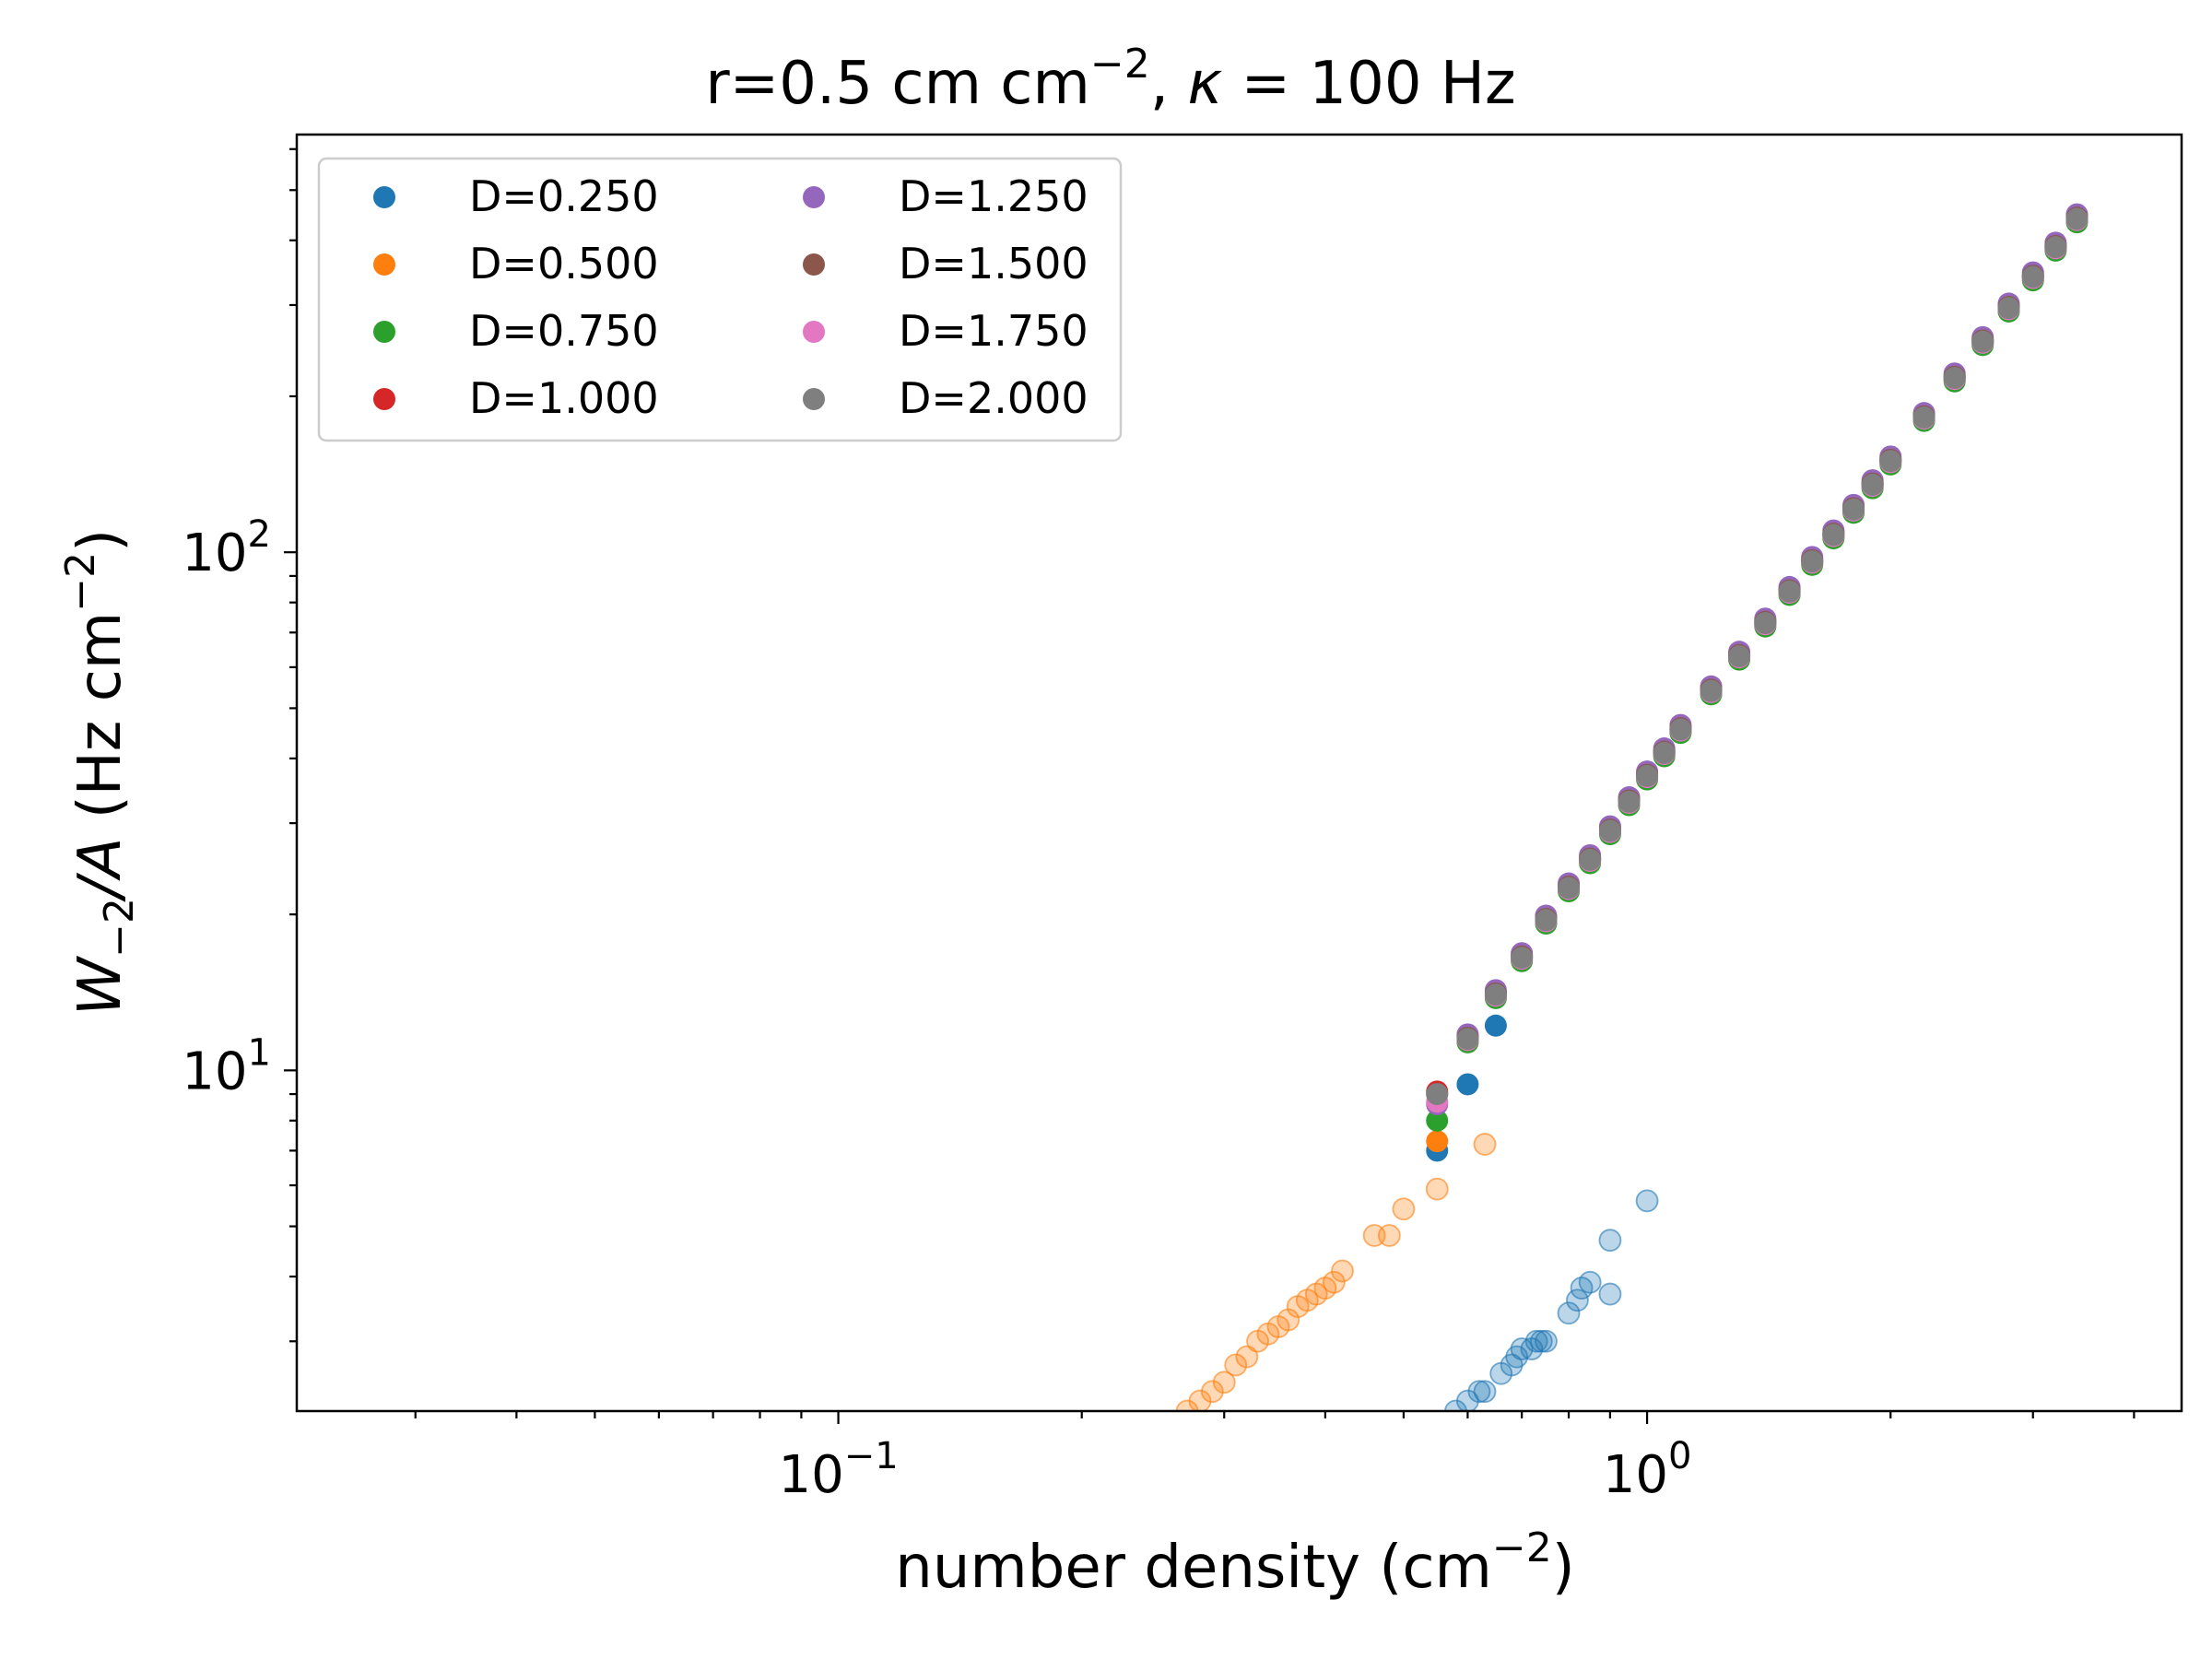 The width and height of the screenshot is (2212, 1659). What do you see at coordinates (1110, 79) in the screenshot?
I see `chart-title: r=0.5 cm cm−2, κ = 100 Hz` at bounding box center [1110, 79].